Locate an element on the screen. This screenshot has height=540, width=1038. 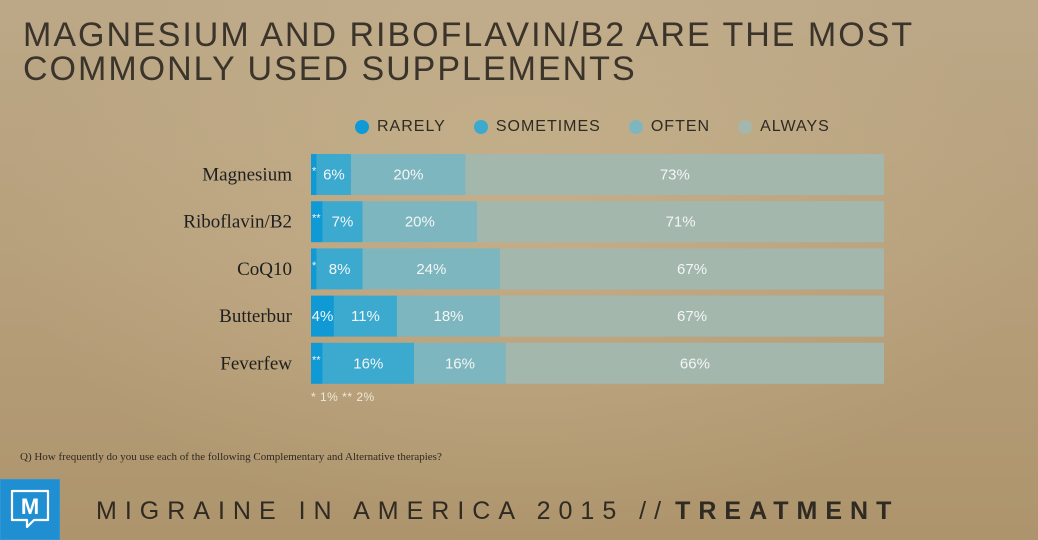
bar-coq10-always is located at coordinates (692, 269).